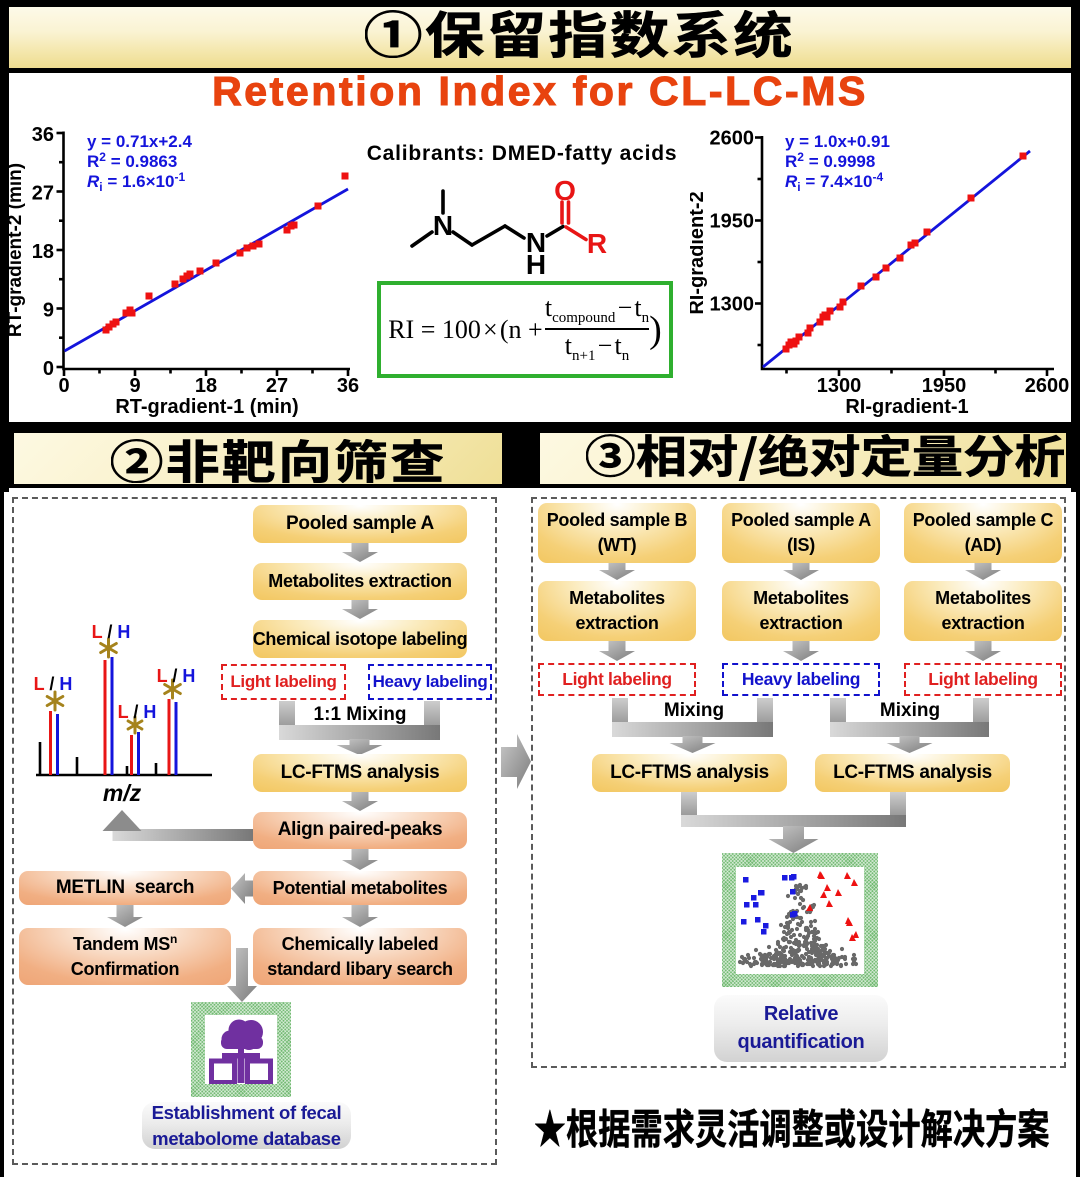  I want to click on svg-text: RI-gradient-1, so click(906, 407).